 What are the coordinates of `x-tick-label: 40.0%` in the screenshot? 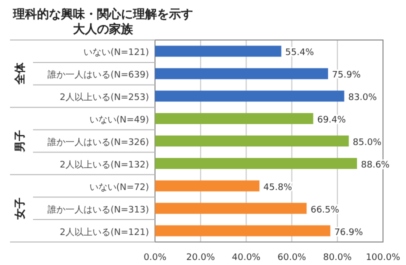 It's located at (246, 258).